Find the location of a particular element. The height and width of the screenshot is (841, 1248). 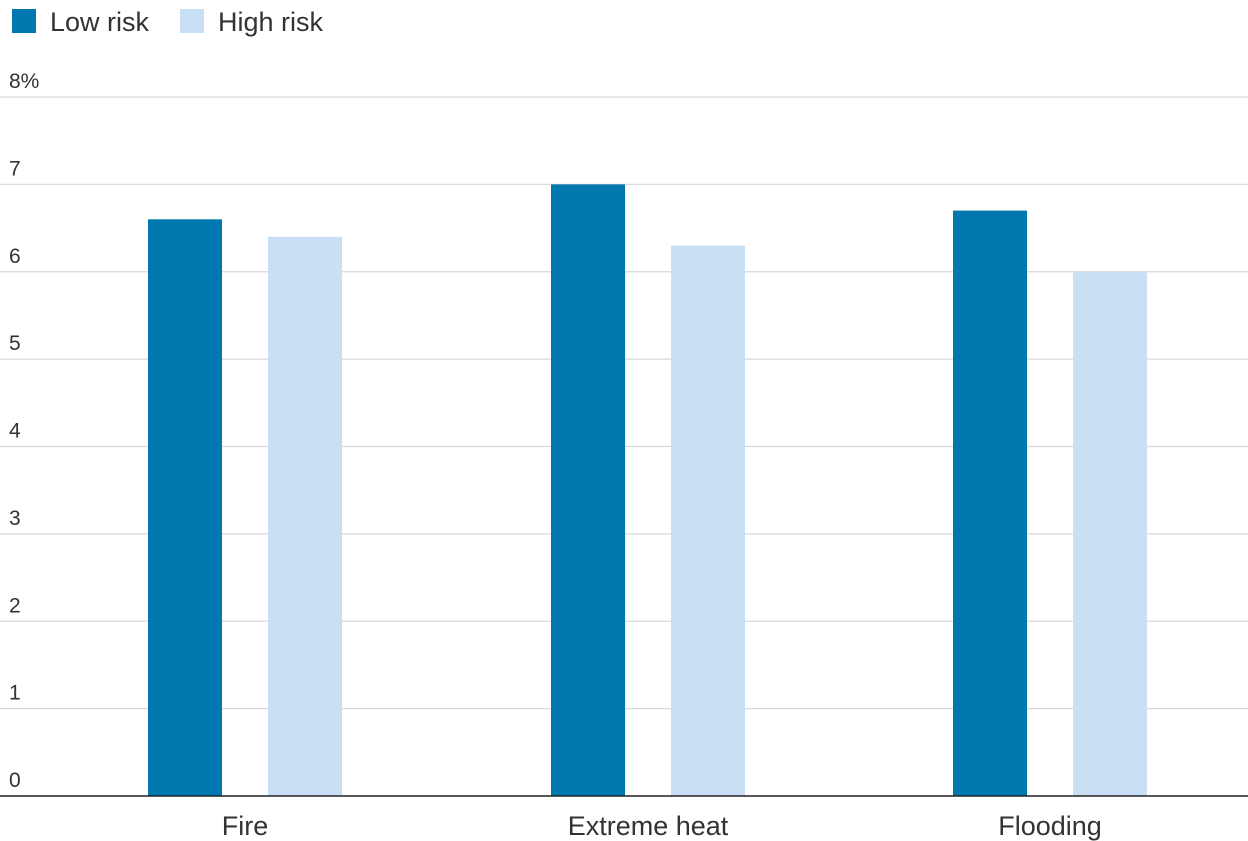

y-tick-label: 3 is located at coordinates (15, 518).